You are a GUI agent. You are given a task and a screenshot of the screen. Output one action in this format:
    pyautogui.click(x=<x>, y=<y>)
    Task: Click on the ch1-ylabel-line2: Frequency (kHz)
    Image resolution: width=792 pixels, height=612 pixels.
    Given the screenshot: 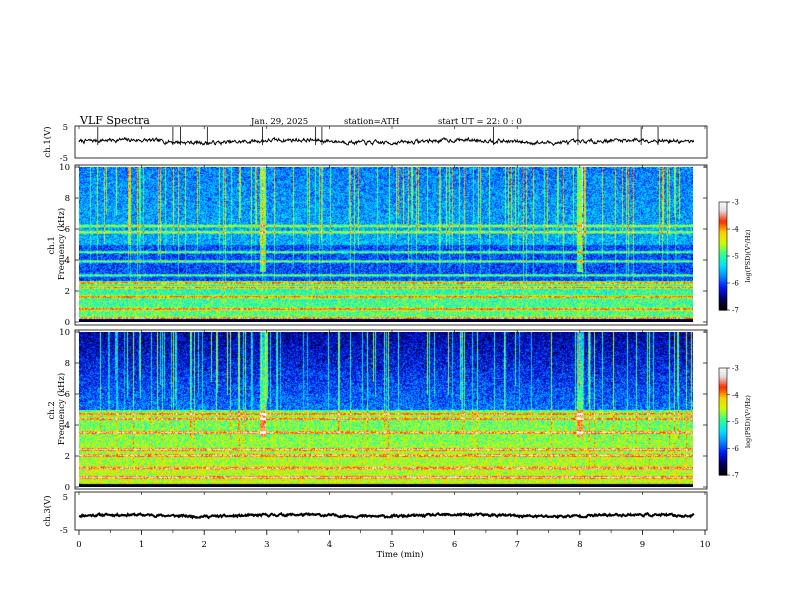 What is the action you would take?
    pyautogui.click(x=61, y=244)
    